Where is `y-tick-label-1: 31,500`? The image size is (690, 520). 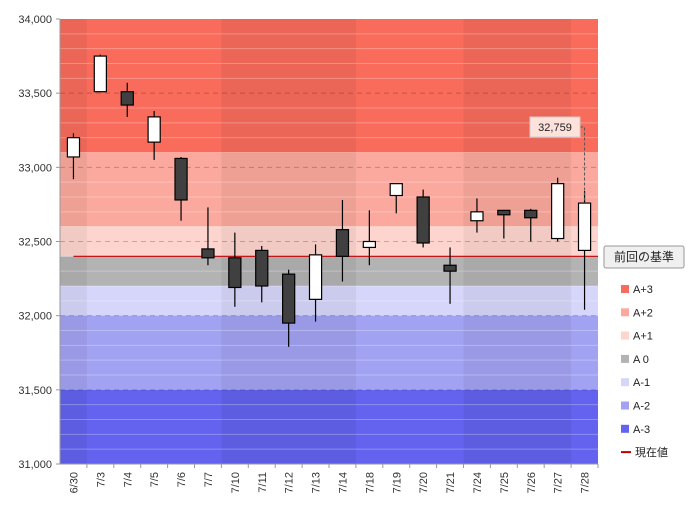
y-tick-label-1: 31,500 is located at coordinates (35, 391).